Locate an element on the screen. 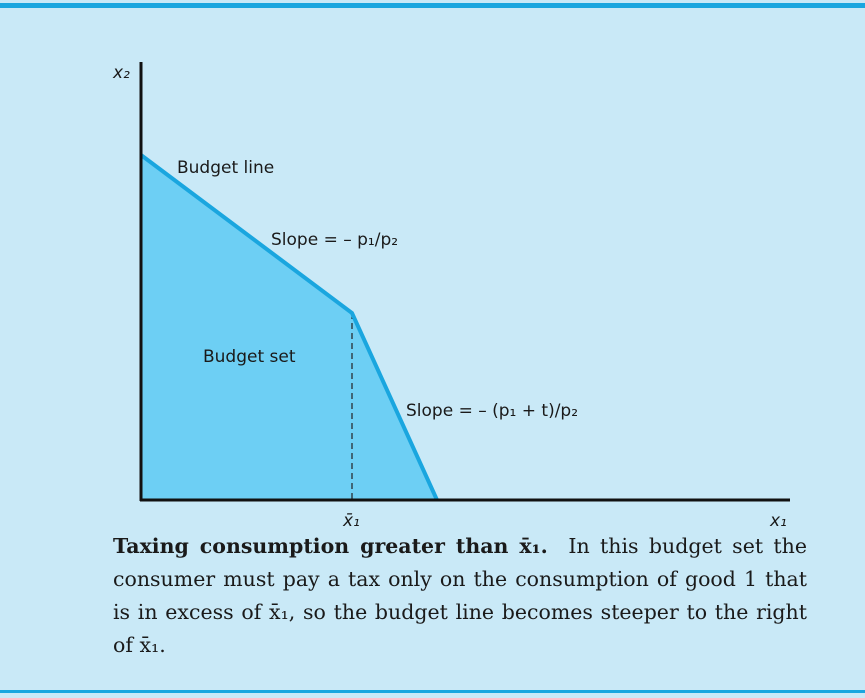  bottom-rule is located at coordinates (432, 691).